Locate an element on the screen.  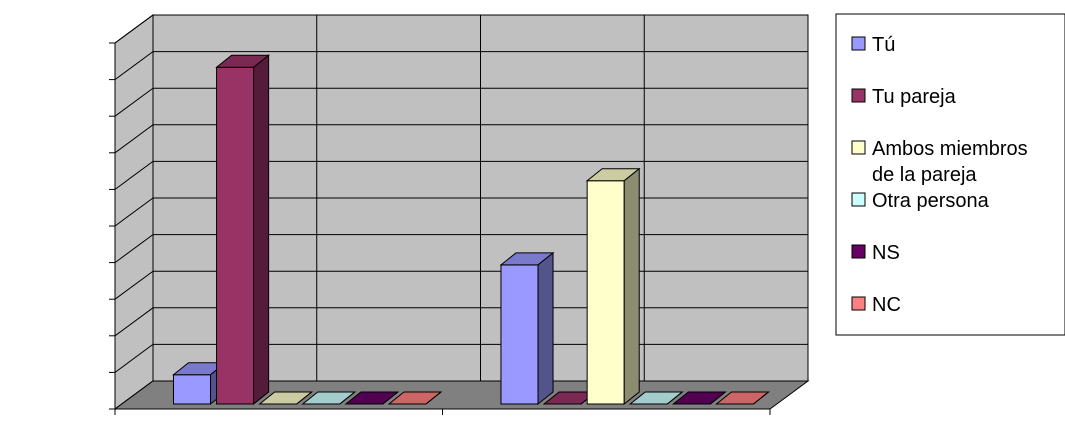
legend-label: Ambos miembros de la pareja is located at coordinates (950, 162).